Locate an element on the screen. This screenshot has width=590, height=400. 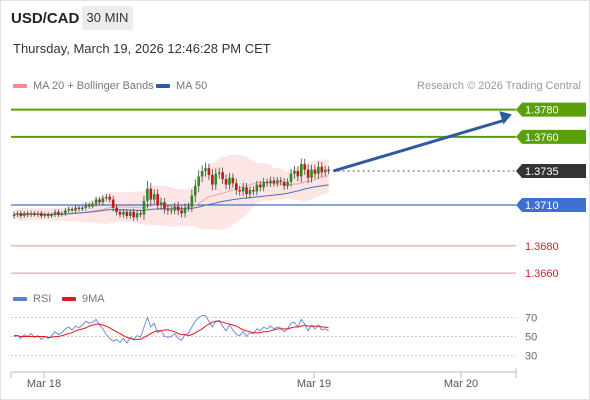
legend-label-9ma: 9MA is located at coordinates (93, 299).